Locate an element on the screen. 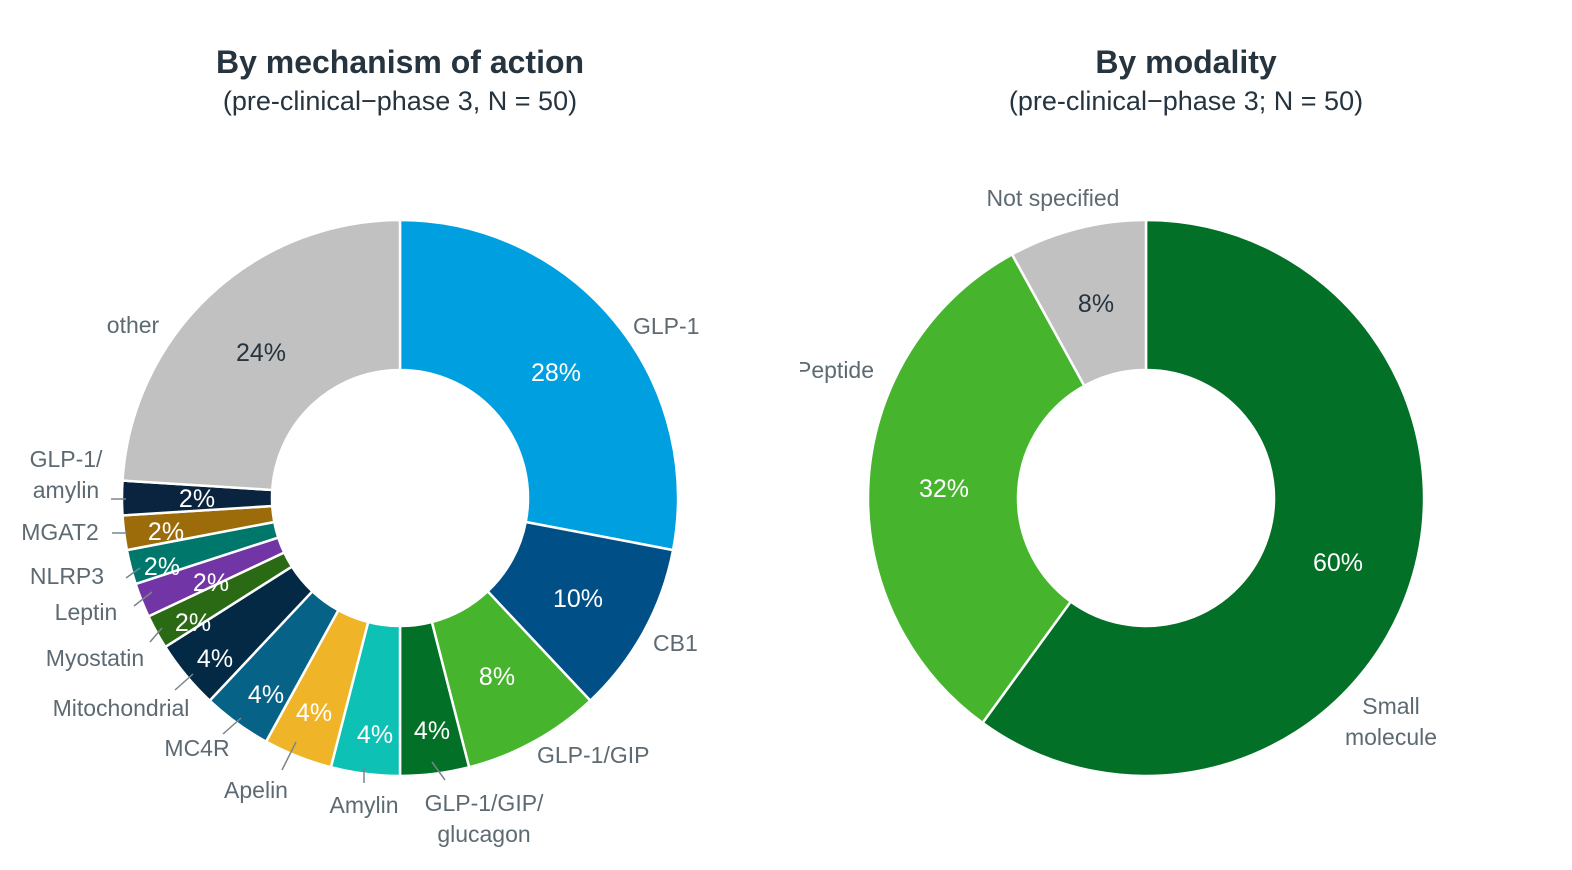 Image resolution: width=1572 pixels, height=870 pixels. pct-label-amylin: 4% is located at coordinates (375, 735).